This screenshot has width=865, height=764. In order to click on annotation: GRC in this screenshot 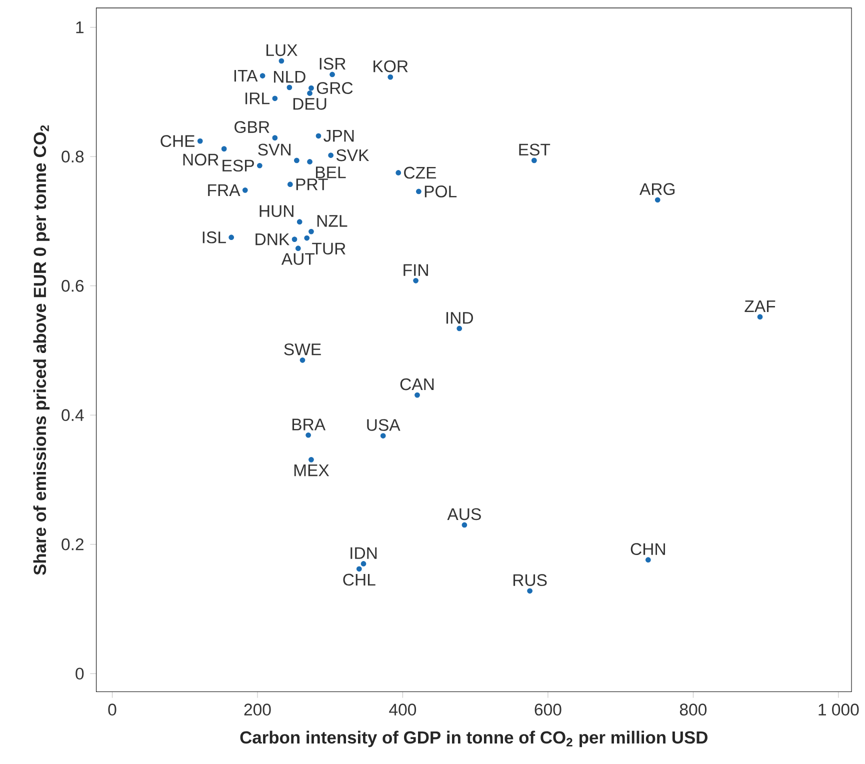, I will do `click(334, 88)`.